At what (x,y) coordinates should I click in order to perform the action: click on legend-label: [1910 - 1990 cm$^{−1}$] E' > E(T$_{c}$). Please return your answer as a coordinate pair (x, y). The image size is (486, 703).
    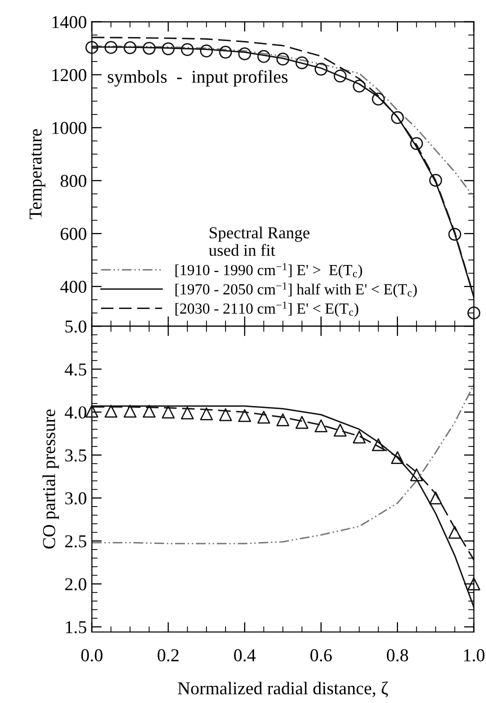
    Looking at the image, I should click on (268, 270).